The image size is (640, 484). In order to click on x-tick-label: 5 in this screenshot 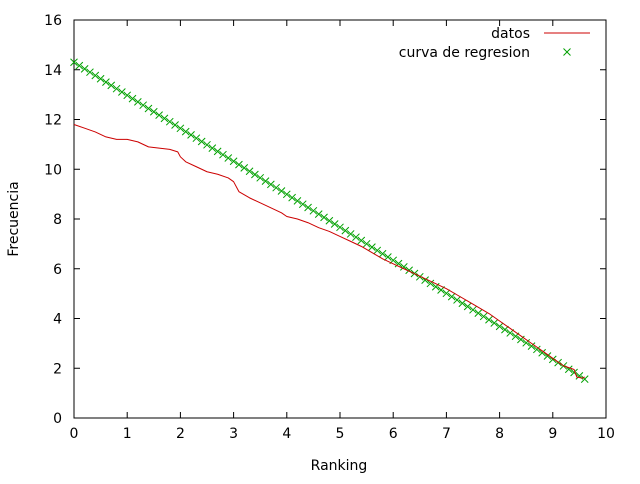, I will do `click(340, 434)`.